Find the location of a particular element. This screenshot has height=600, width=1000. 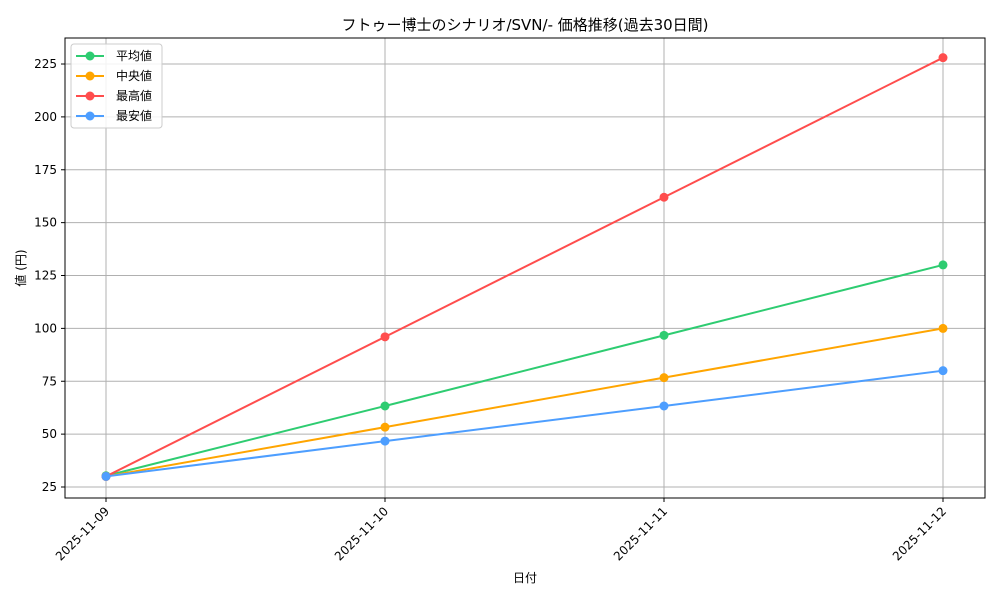

legend-label: 中央値 is located at coordinates (134, 75).